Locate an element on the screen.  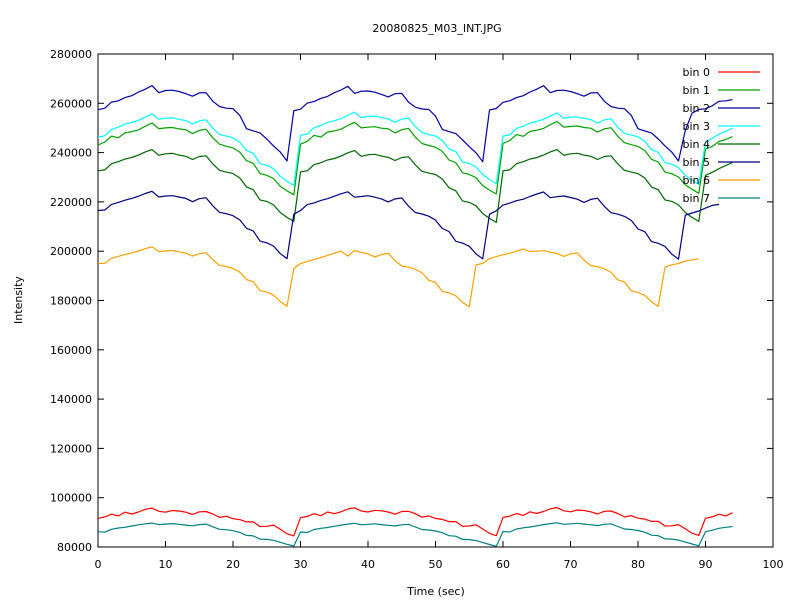
y-tick-label: 240000 is located at coordinates (71, 153).